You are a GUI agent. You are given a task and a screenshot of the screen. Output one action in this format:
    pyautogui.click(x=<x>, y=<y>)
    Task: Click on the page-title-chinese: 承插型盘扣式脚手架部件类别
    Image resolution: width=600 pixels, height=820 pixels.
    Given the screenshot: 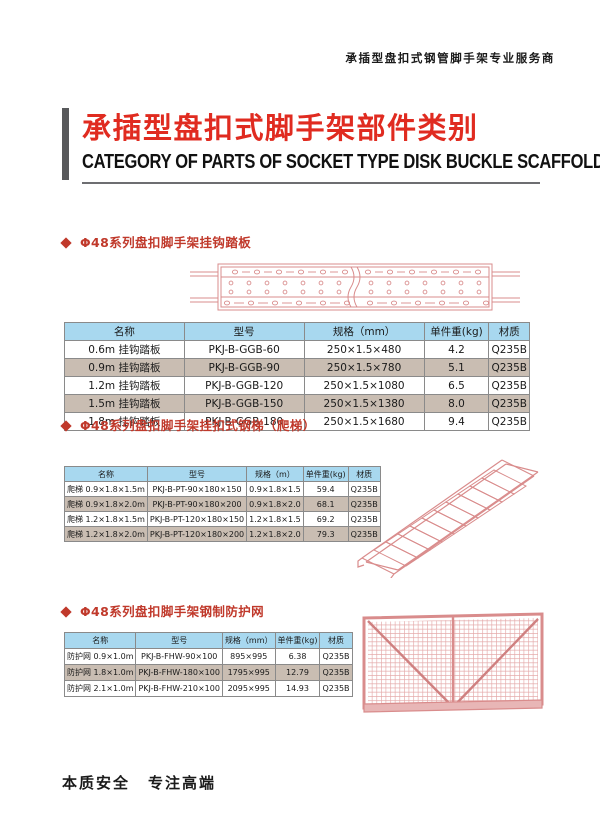 What is the action you would take?
    pyautogui.click(x=280, y=128)
    